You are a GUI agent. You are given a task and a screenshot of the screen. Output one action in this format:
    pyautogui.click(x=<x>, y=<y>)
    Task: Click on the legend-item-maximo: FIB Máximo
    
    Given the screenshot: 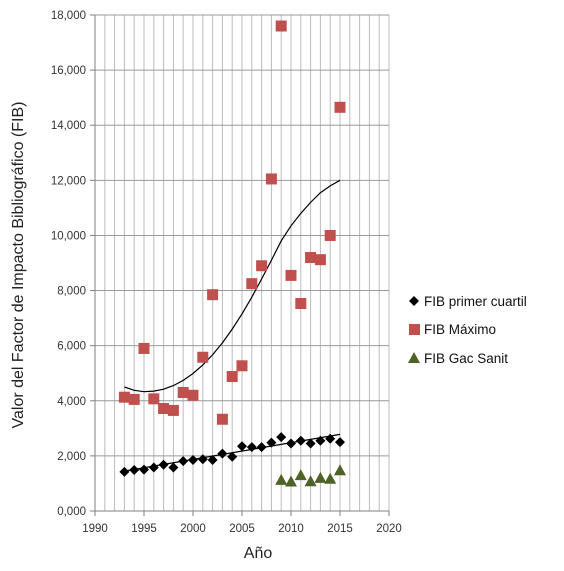 What is the action you would take?
    pyautogui.click(x=452, y=329)
    